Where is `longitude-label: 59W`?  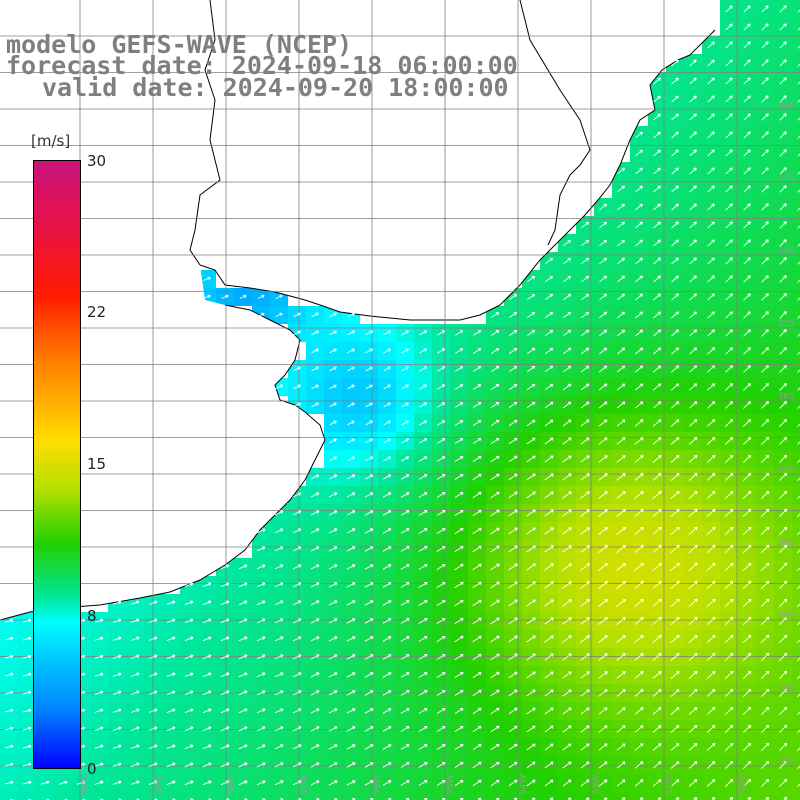
longitude-label: 59W is located at coordinates (159, 785).